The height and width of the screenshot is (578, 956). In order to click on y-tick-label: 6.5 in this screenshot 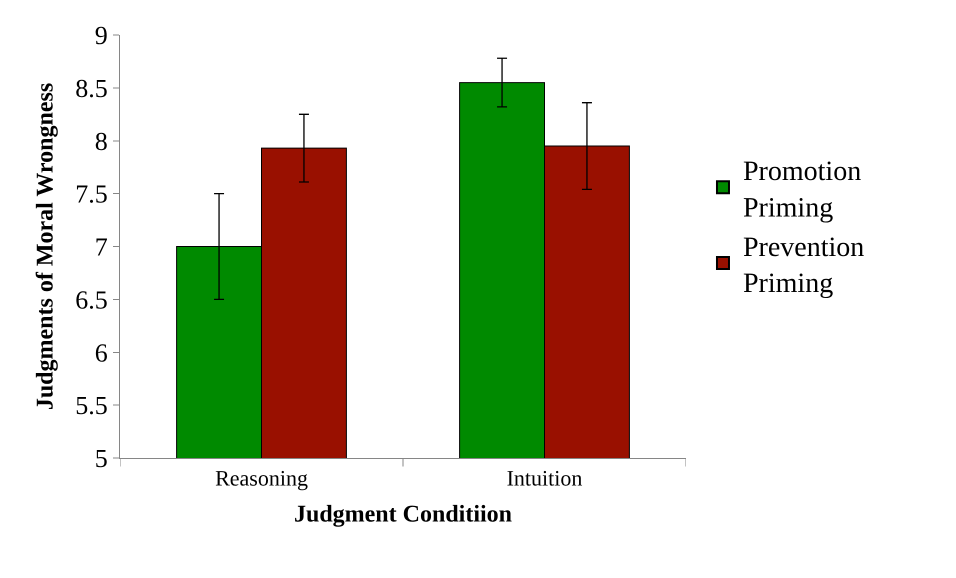, I will do `click(91, 299)`.